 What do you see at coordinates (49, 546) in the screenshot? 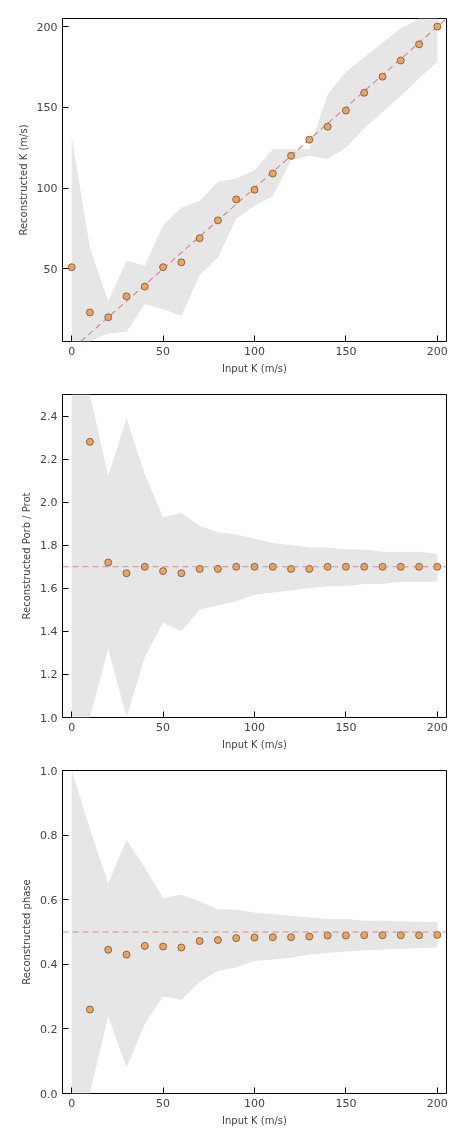
I see `y-tick-label: 1.8` at bounding box center [49, 546].